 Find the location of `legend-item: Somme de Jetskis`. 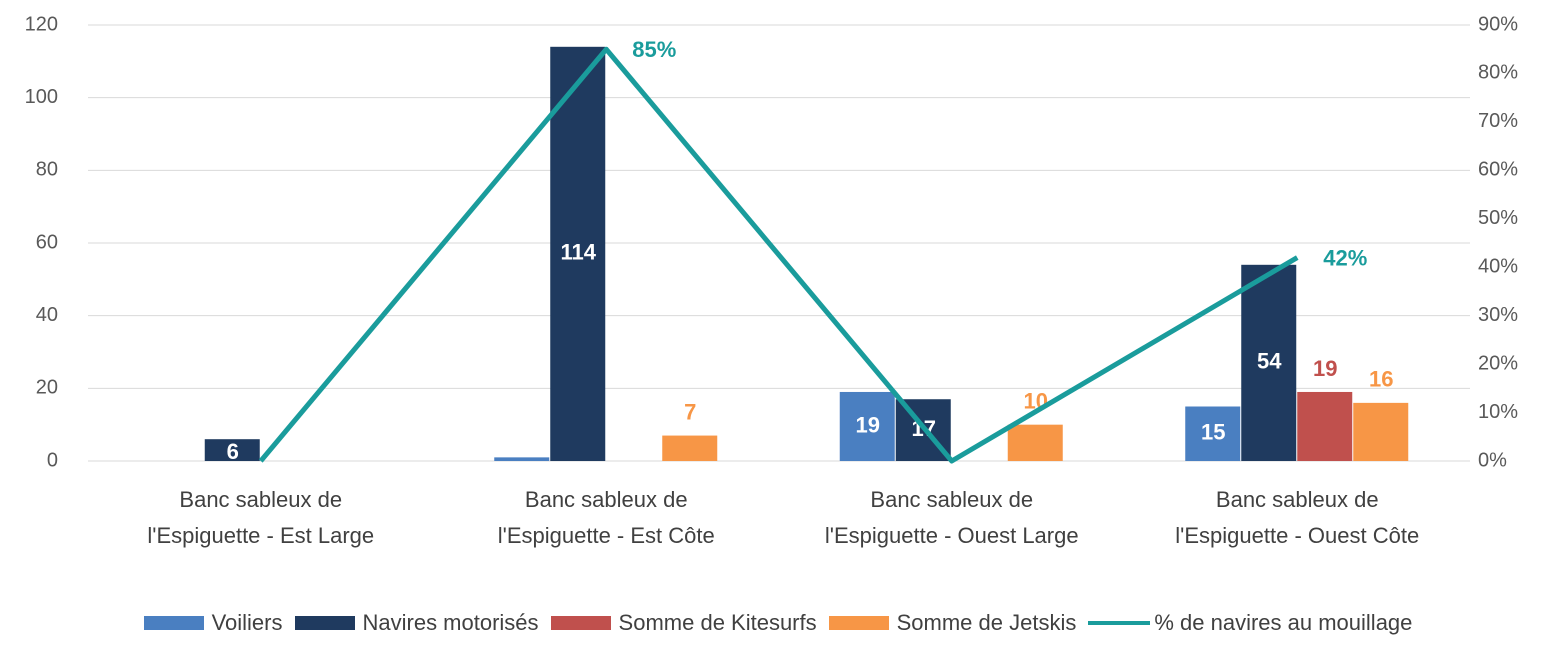

legend-item: Somme de Jetskis is located at coordinates (952, 623).